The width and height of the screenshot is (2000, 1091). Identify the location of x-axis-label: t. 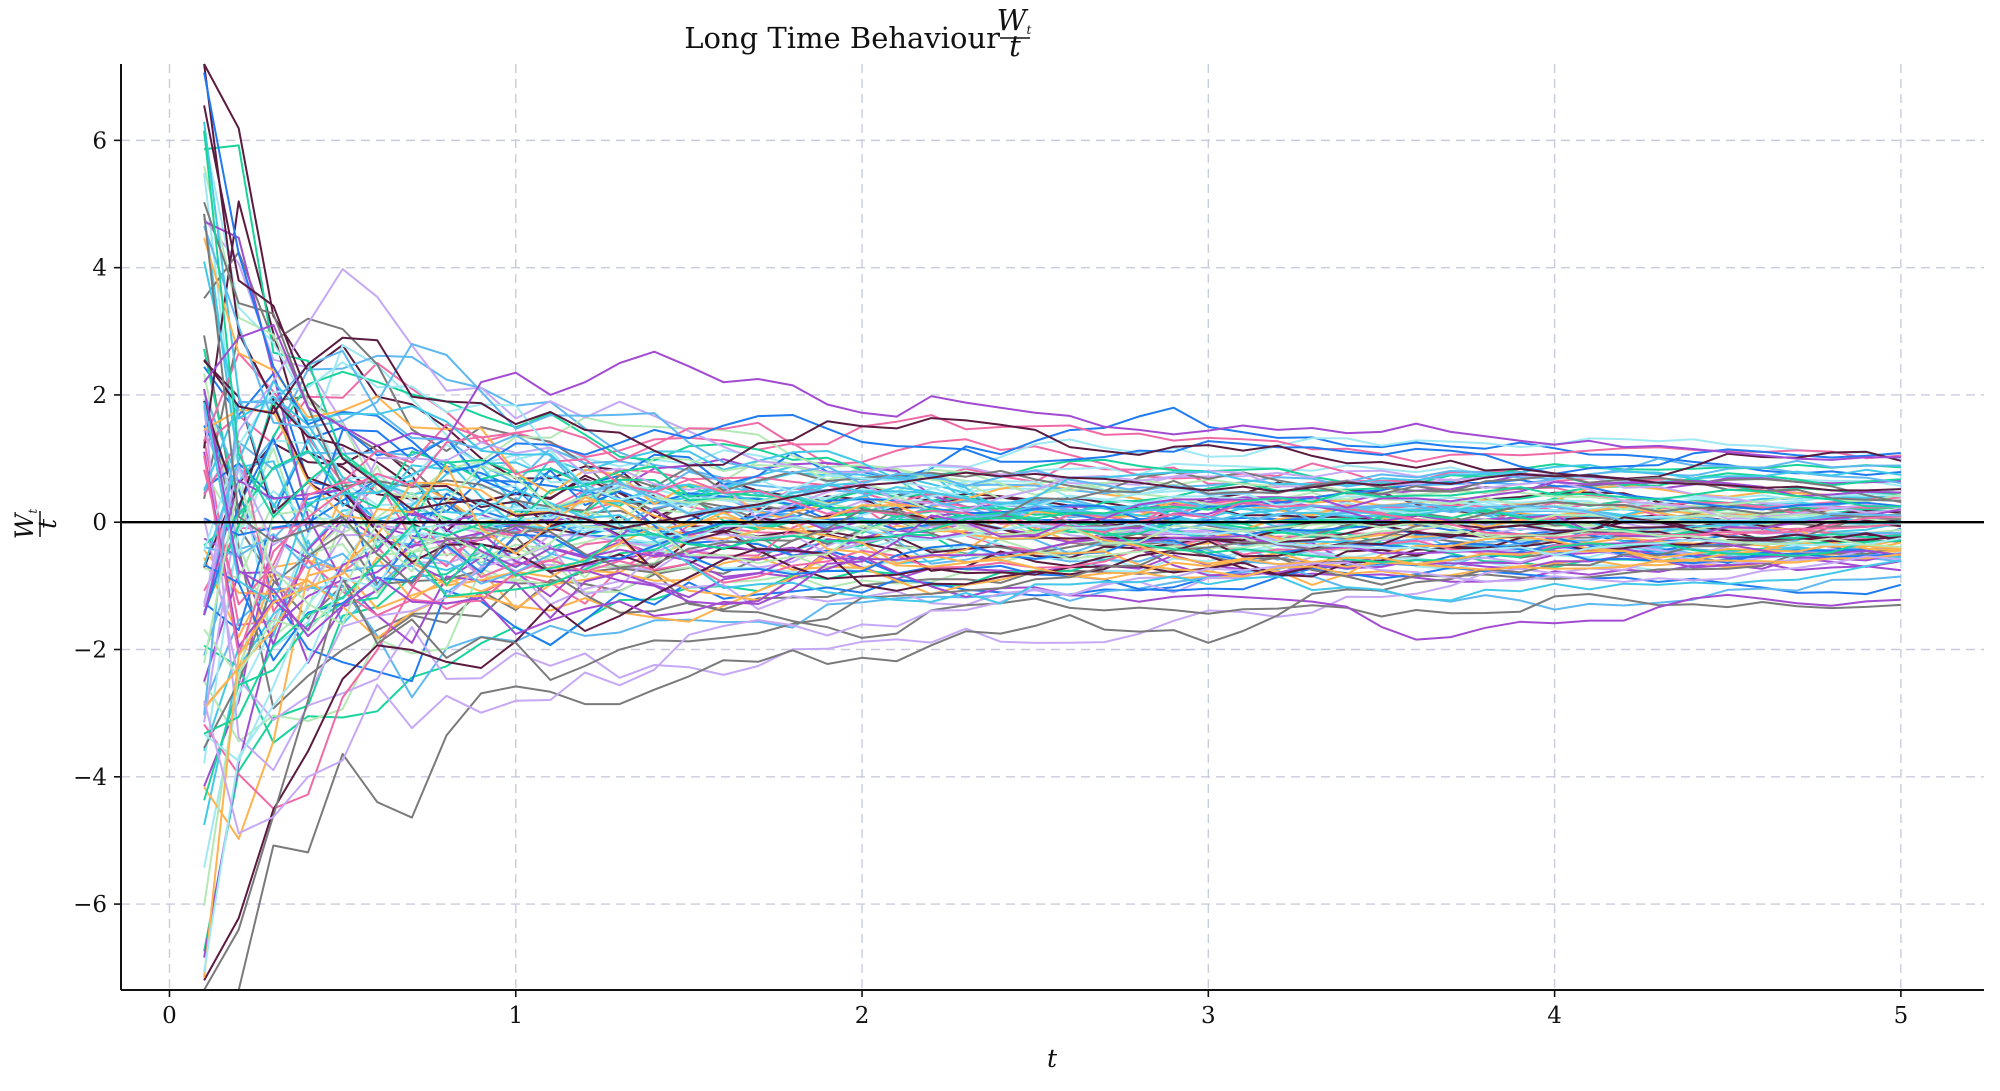
(1052, 1058).